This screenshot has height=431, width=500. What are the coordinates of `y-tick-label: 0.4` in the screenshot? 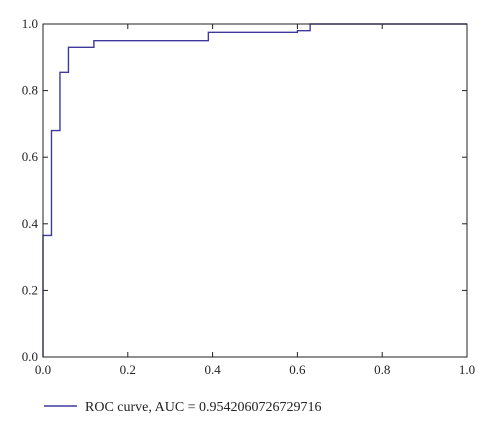 It's located at (30, 223).